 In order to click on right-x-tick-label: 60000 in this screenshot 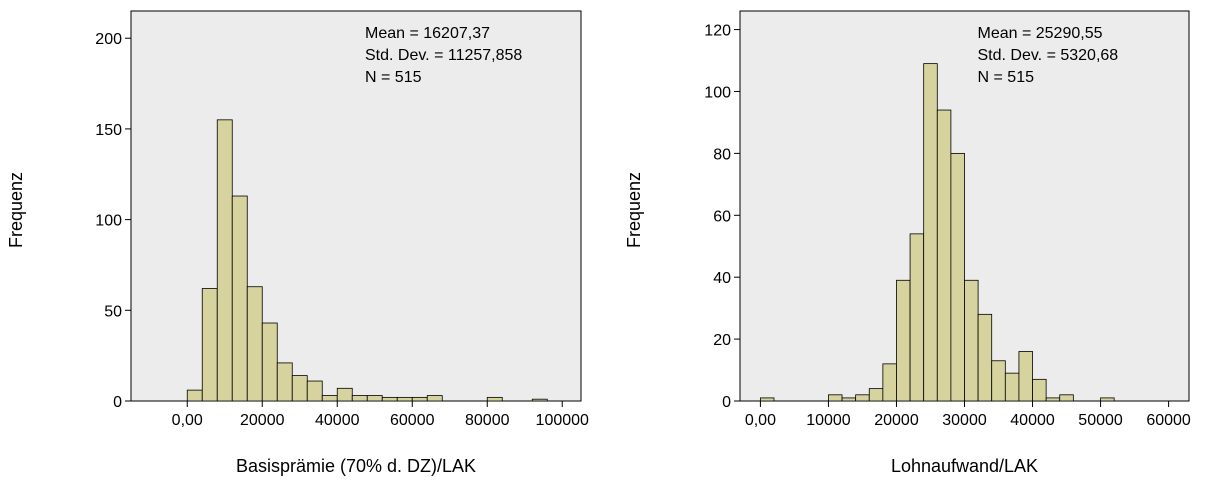, I will do `click(1168, 420)`.